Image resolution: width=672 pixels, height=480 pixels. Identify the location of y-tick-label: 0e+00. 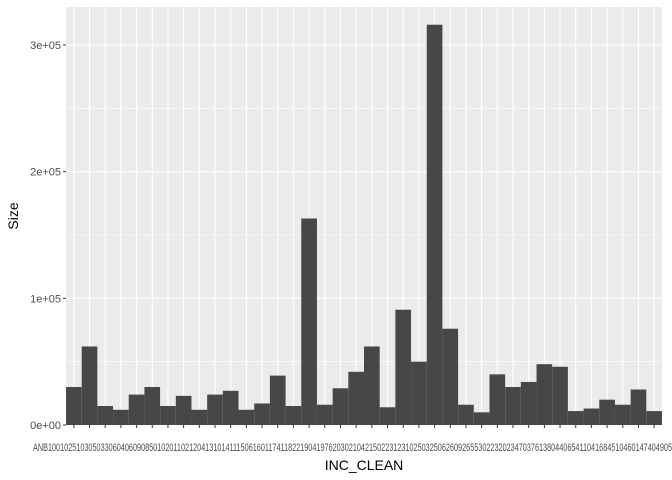
(45, 426).